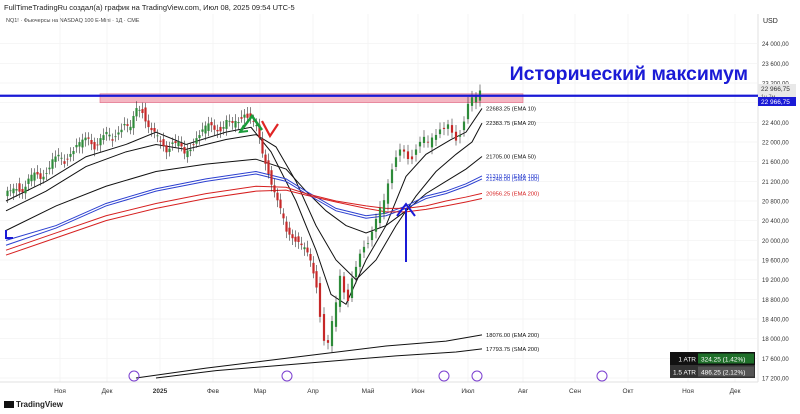  I want to click on price-tag-above: 22 966,75, so click(775, 89).